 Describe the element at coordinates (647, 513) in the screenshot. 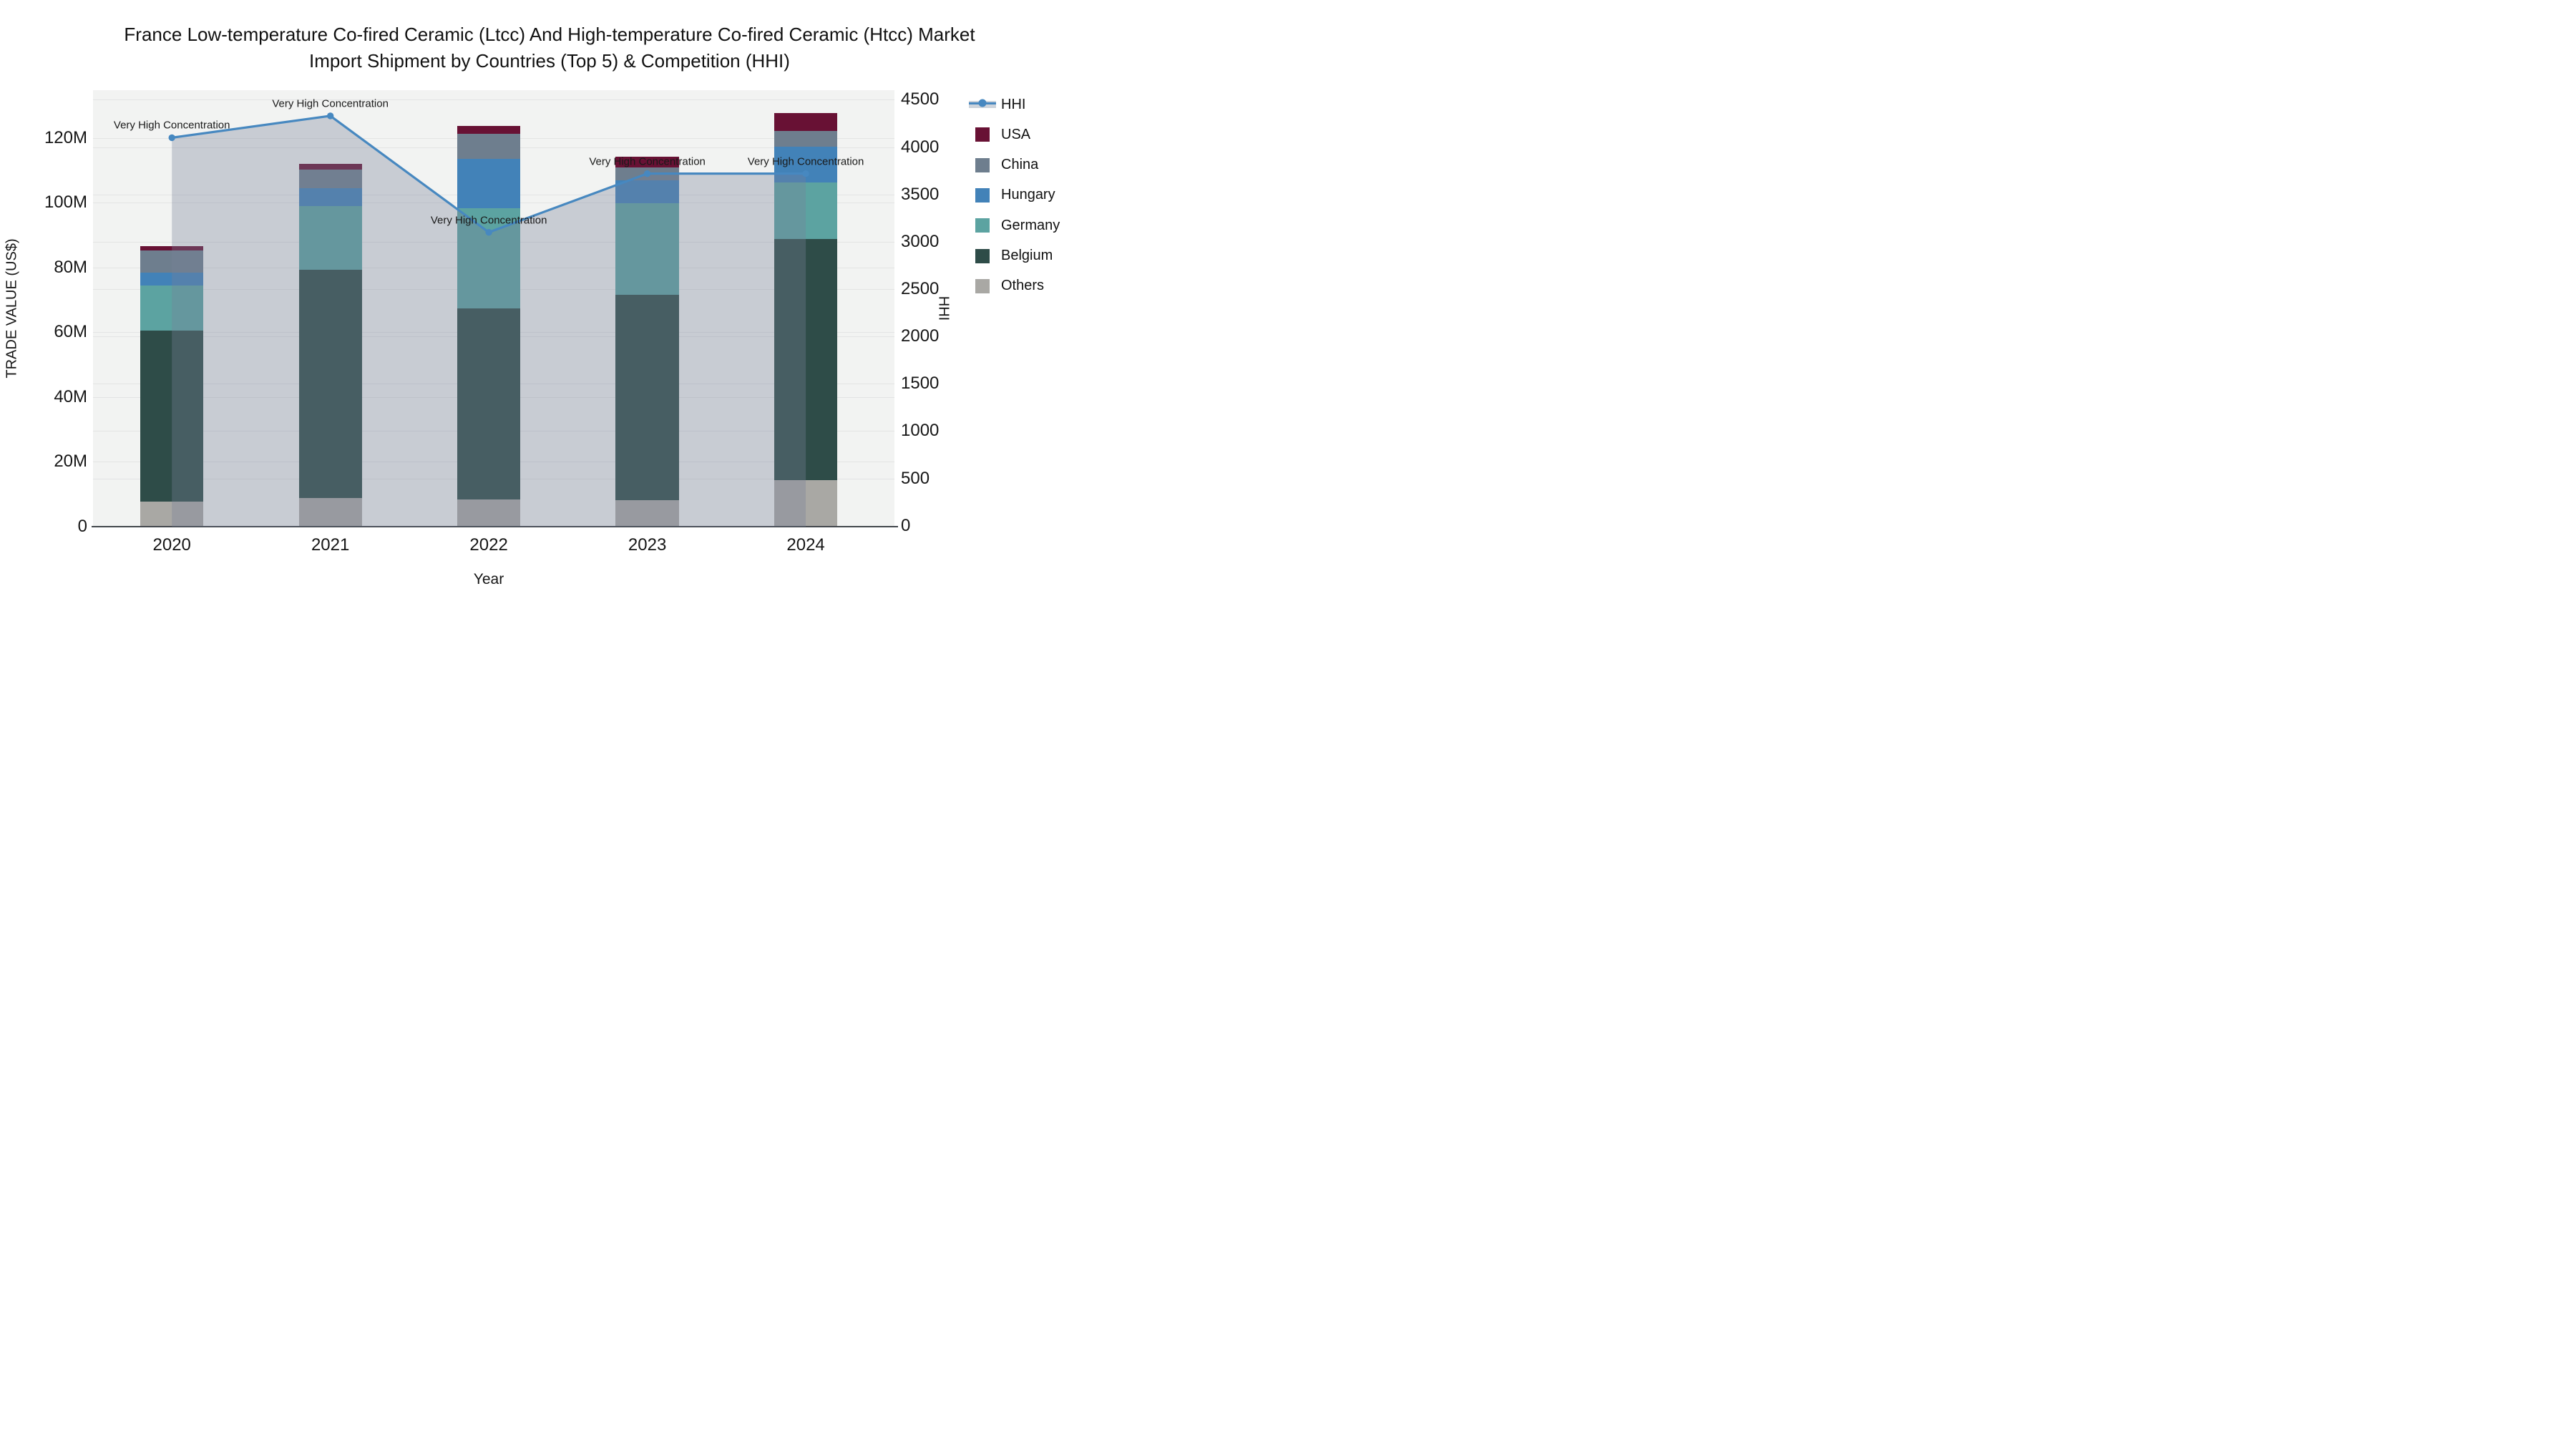

I see `bar-2023-others` at that location.